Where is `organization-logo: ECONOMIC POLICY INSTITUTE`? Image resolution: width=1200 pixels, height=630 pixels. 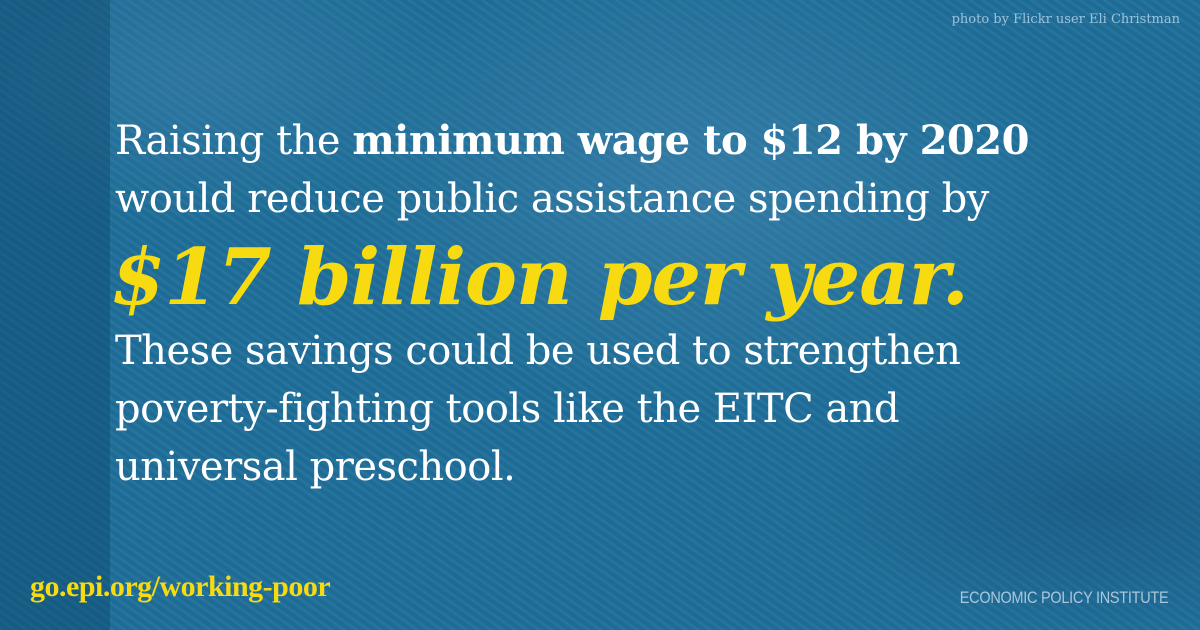
organization-logo: ECONOMIC POLICY INSTITUTE is located at coordinates (1063, 597).